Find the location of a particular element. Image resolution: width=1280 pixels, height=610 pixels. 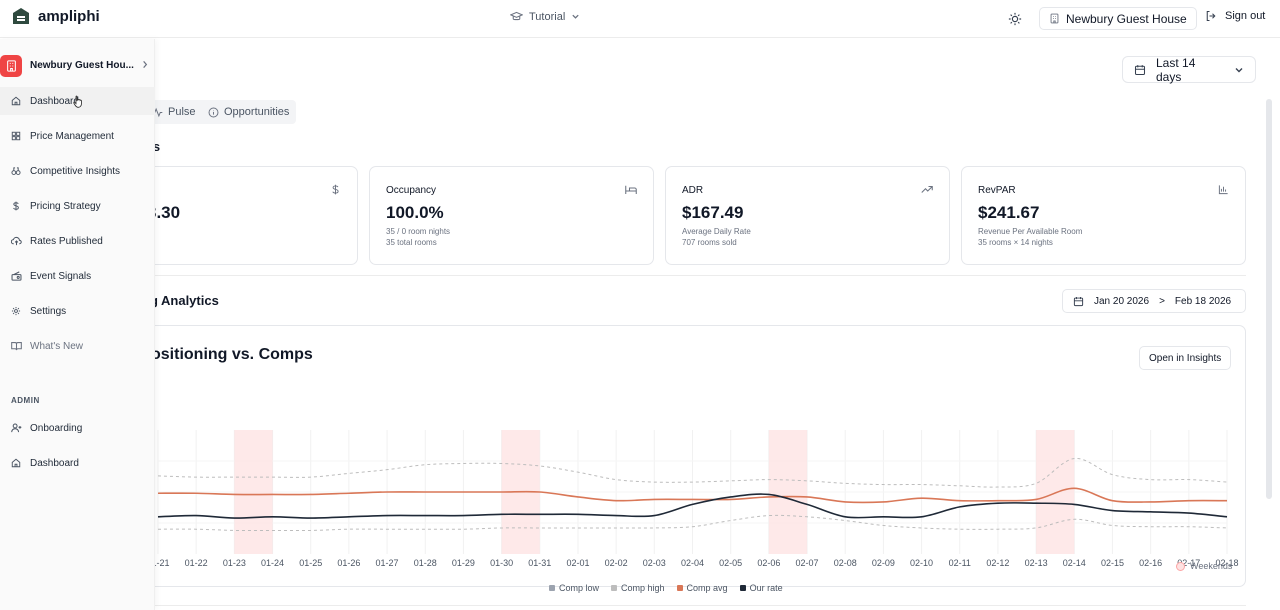

analytics-date-range: Jan 20 2026 > Feb 18 2026 is located at coordinates (1154, 301).